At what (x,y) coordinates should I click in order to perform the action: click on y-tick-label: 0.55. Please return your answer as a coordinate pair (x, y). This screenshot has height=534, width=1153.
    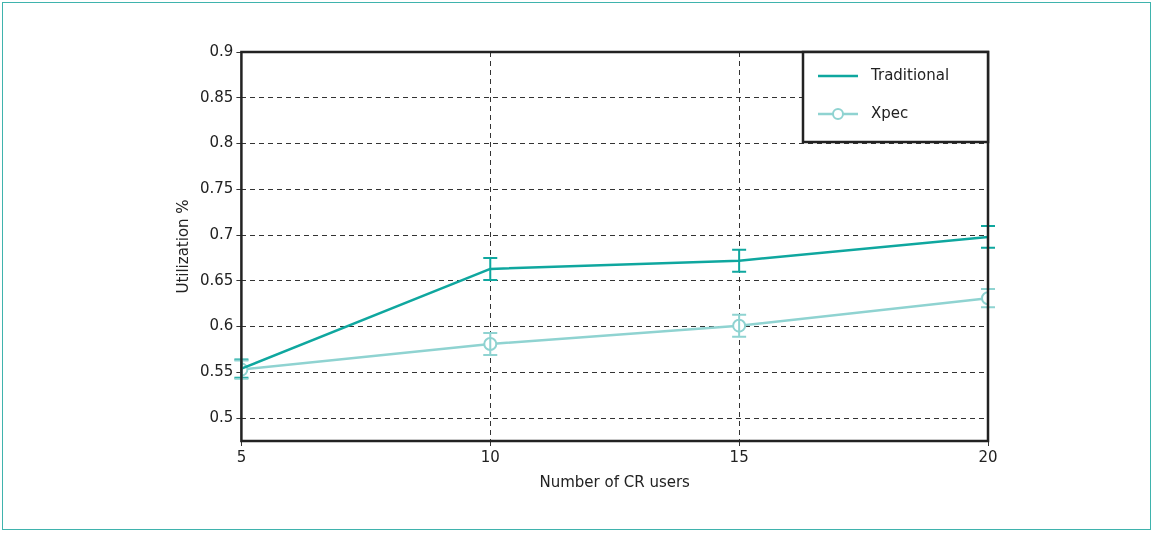
    Looking at the image, I should click on (216, 371).